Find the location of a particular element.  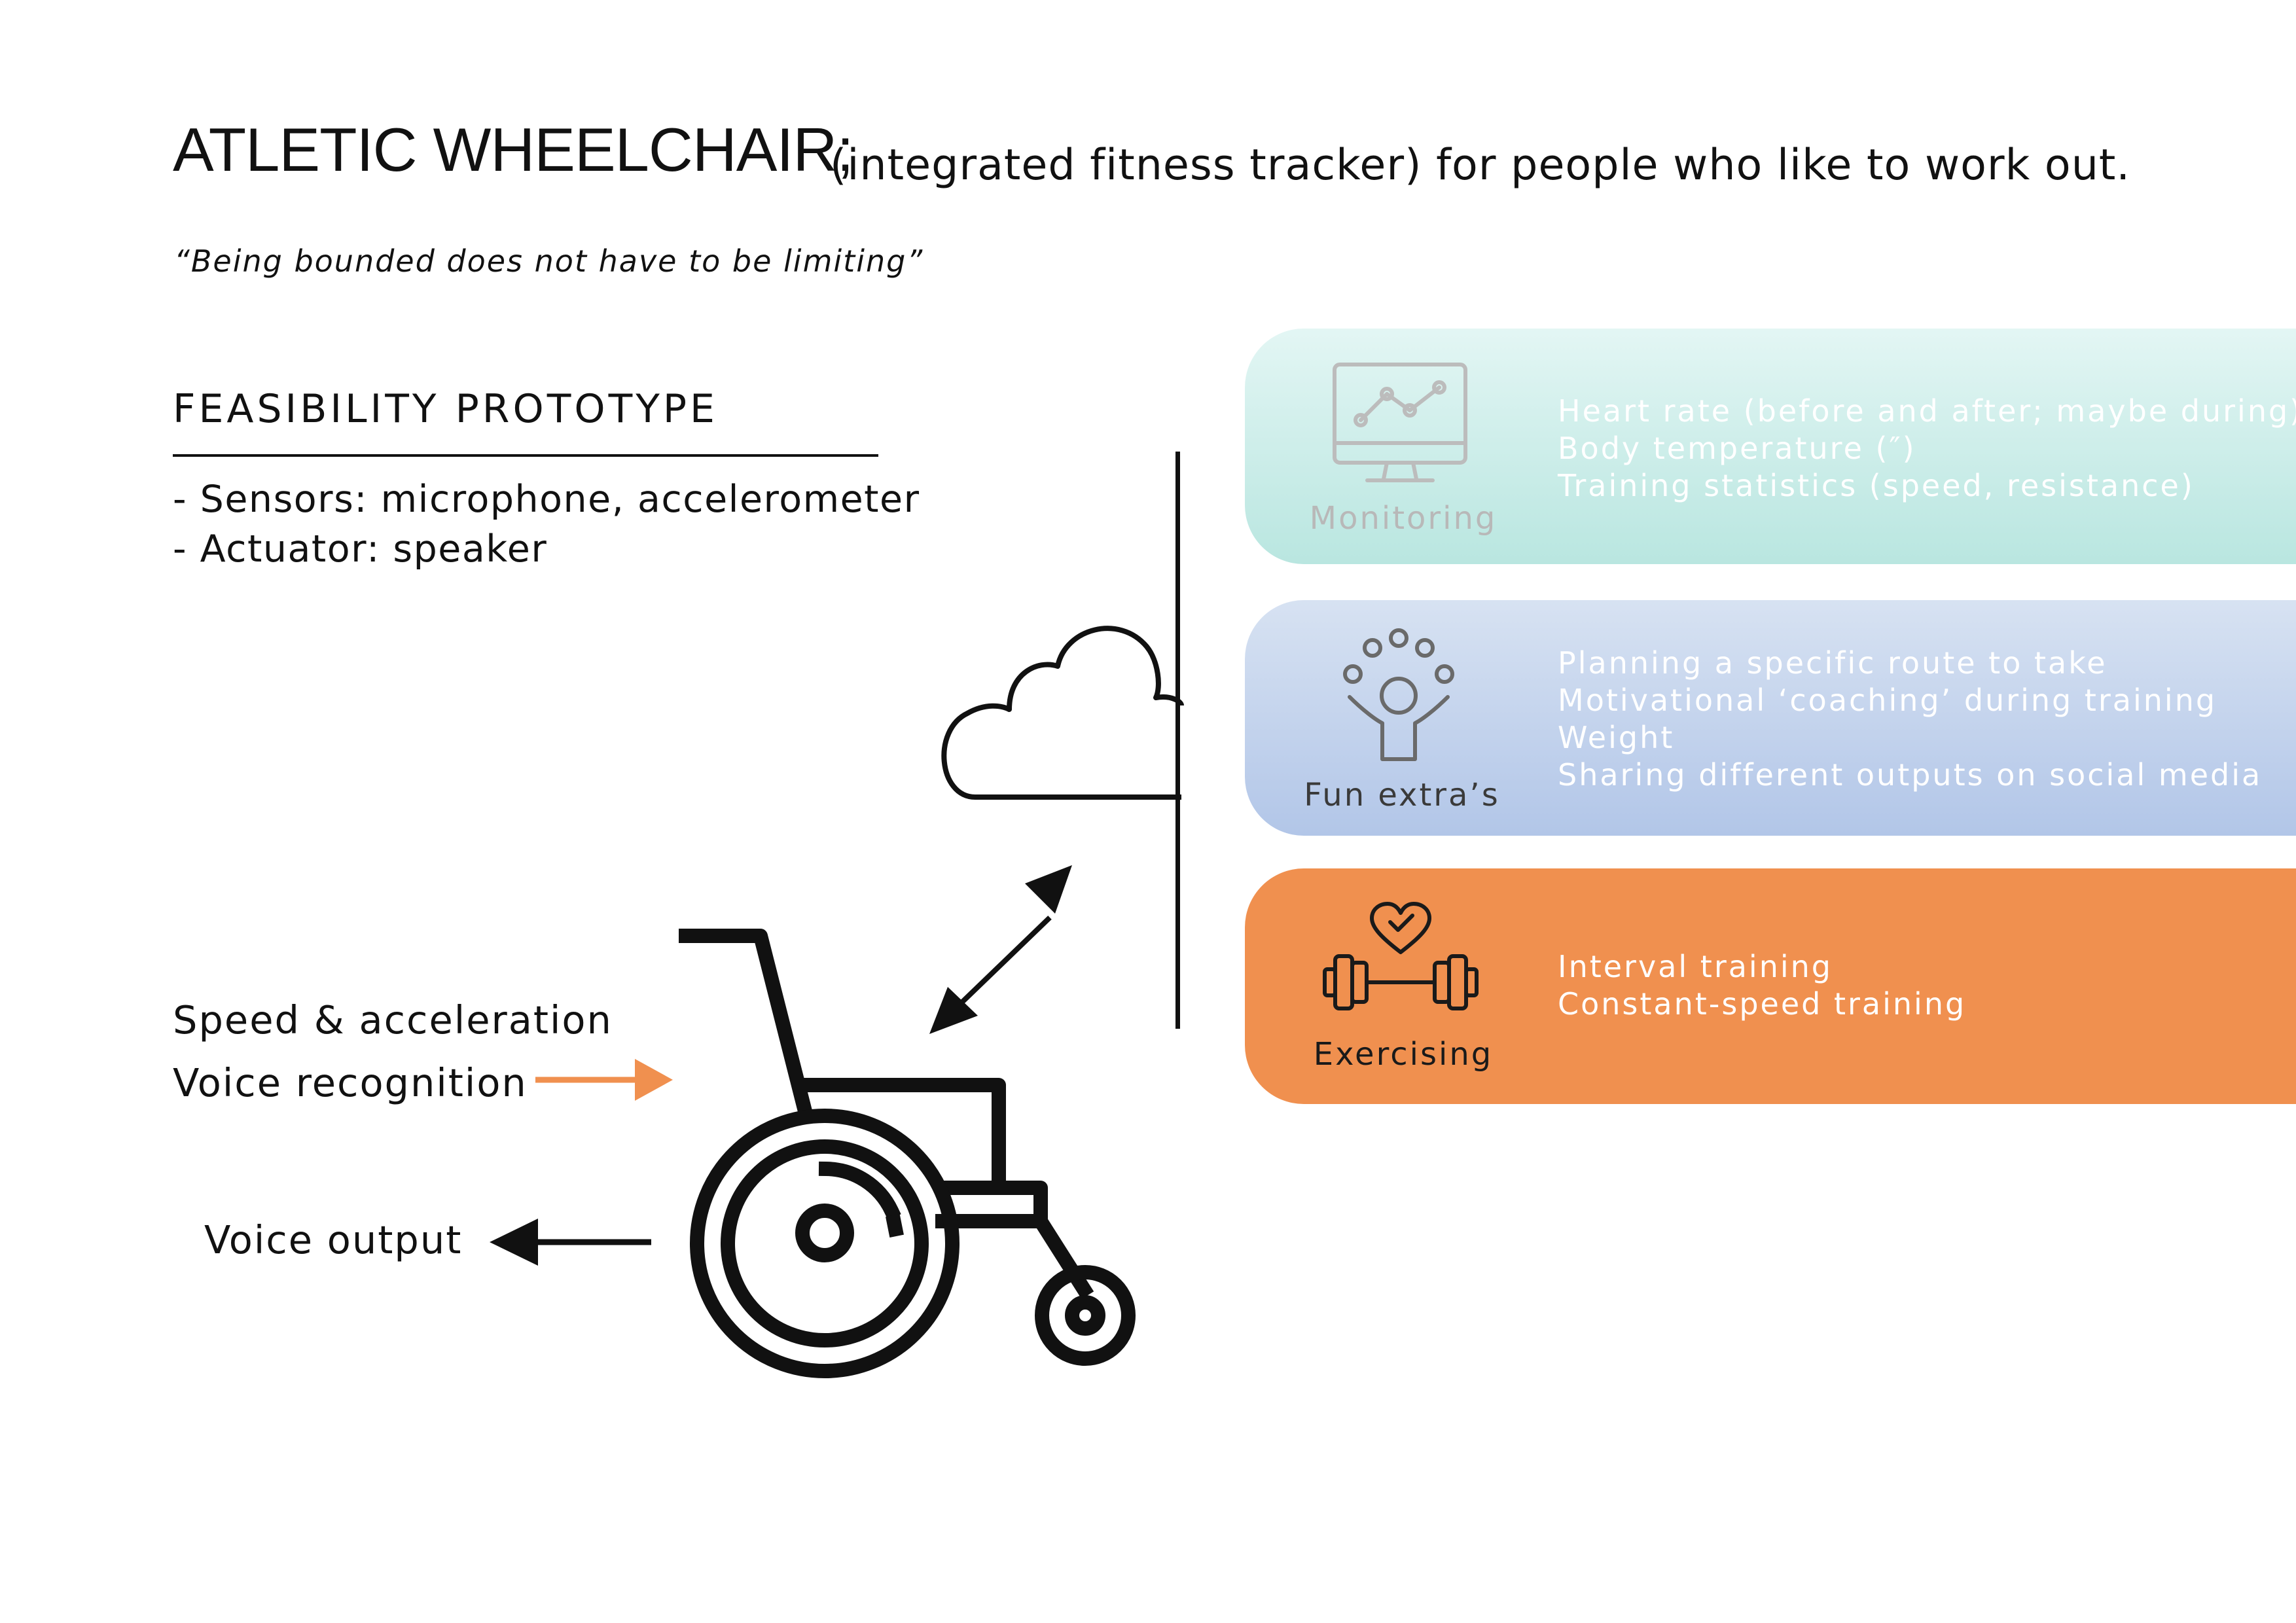

list-item: Training statistics (speed, resistance) is located at coordinates (1876, 485).